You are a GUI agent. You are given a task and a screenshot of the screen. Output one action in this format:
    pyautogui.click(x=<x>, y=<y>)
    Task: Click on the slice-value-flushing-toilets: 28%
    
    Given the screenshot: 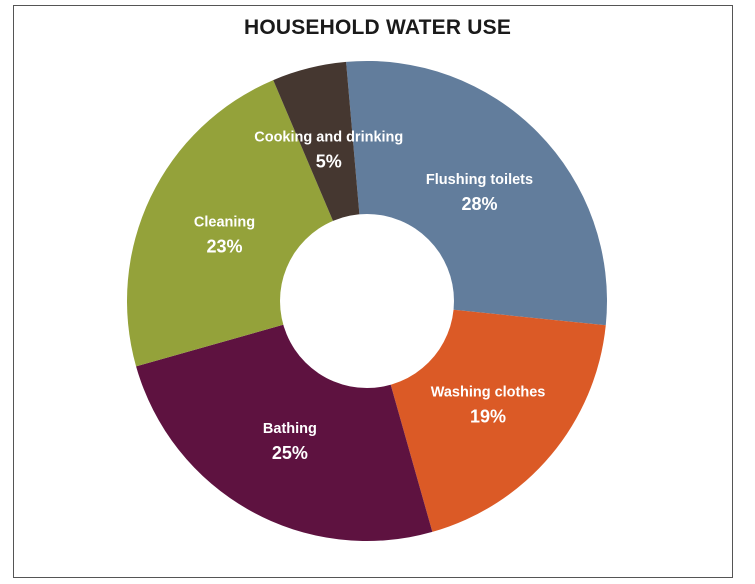 What is the action you would take?
    pyautogui.click(x=479, y=204)
    